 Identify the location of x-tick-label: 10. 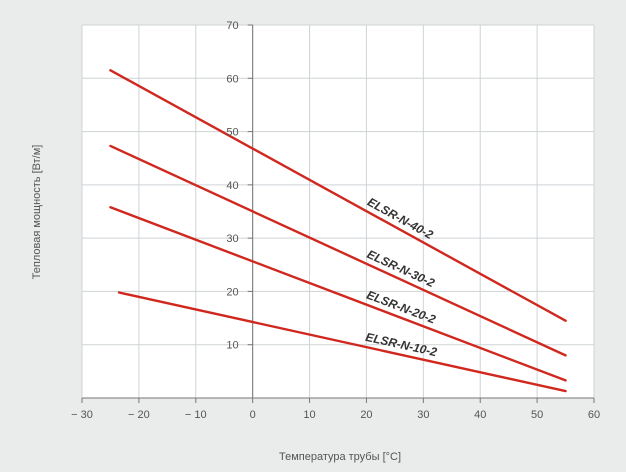
(309, 415).